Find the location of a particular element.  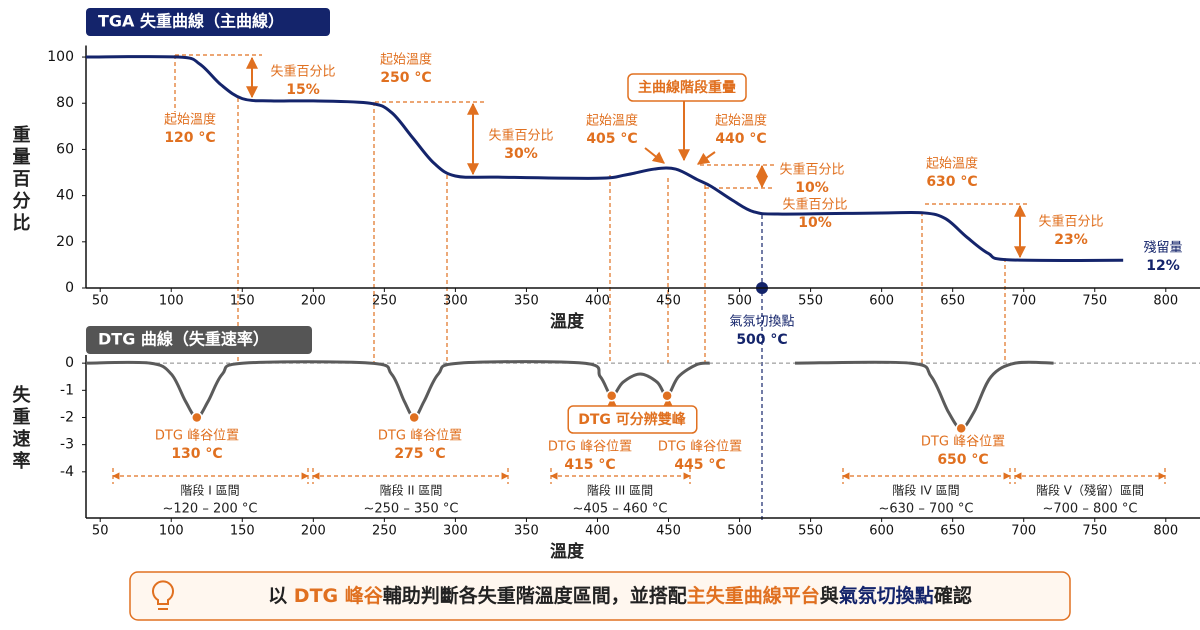

footer-box is located at coordinates (600, 596).